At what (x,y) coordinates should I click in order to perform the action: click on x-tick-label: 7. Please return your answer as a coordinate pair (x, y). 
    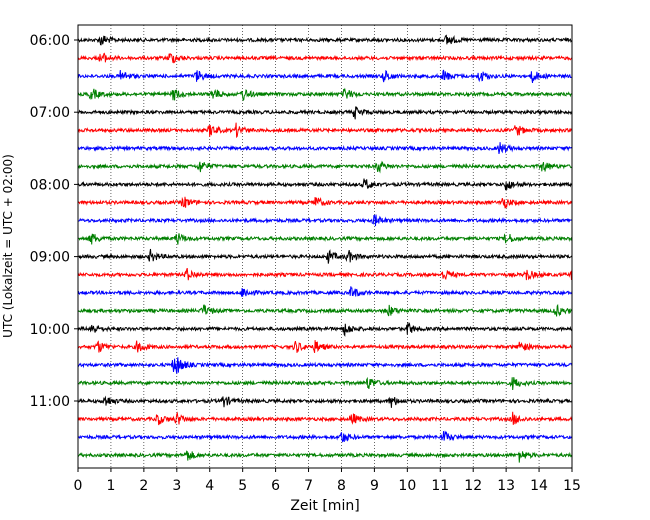
    Looking at the image, I should click on (308, 486).